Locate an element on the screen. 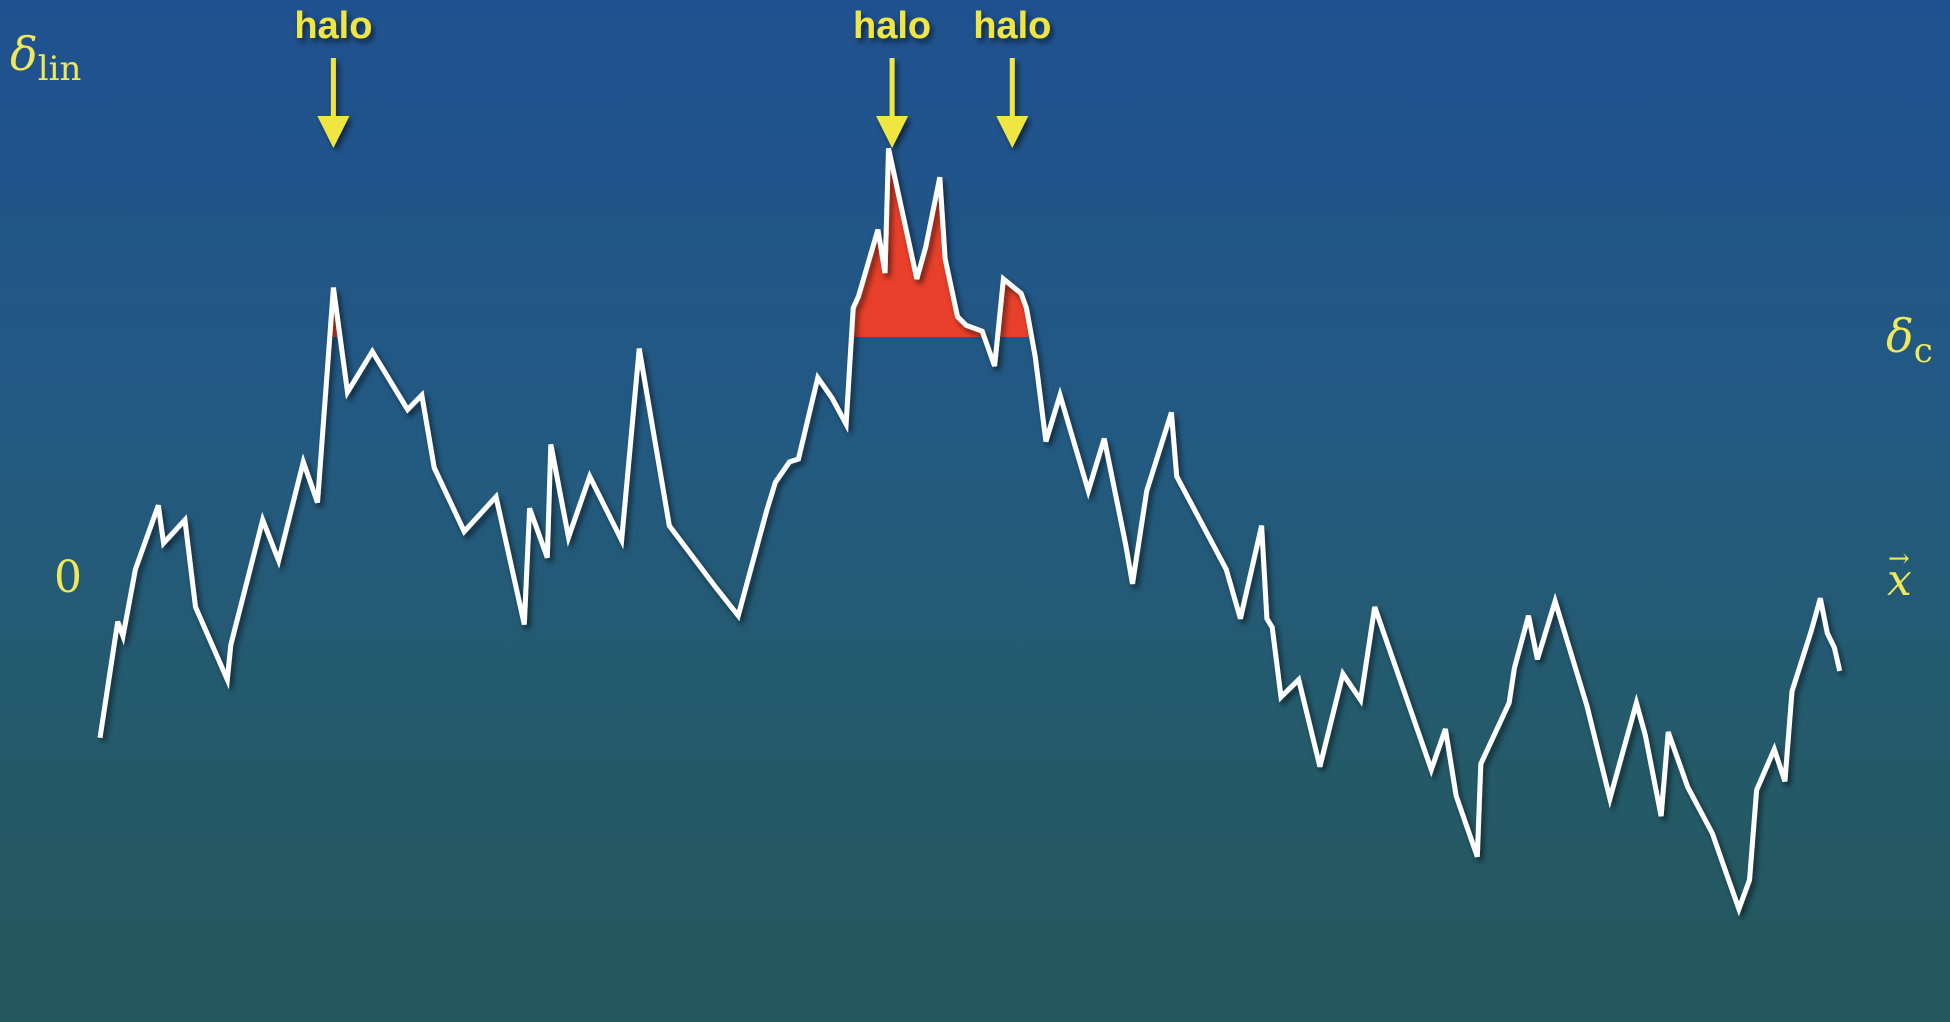  y-axis-symbol: δ is located at coordinates (24, 54).